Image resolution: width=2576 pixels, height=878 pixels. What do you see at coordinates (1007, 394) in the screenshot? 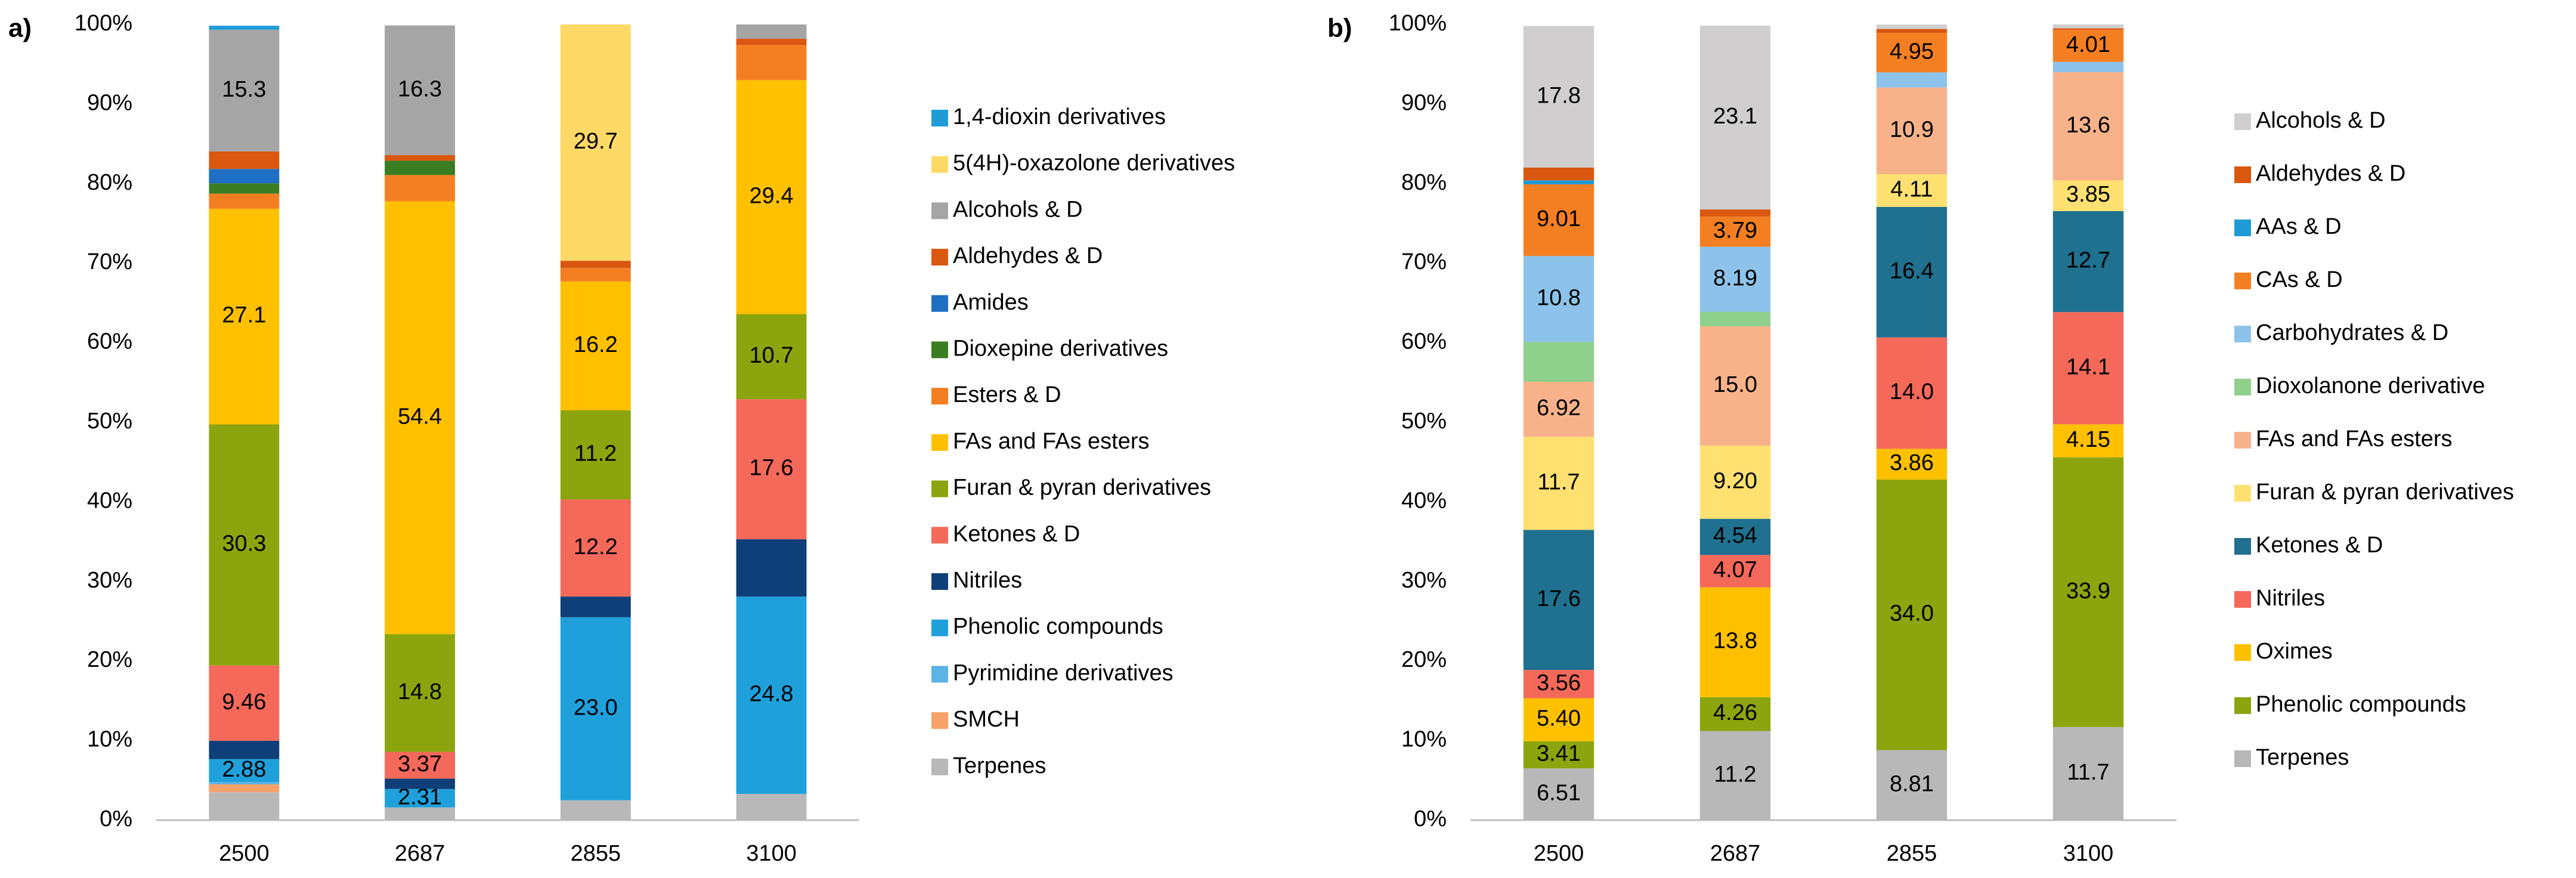
I see `legend-label: Esters & D` at bounding box center [1007, 394].